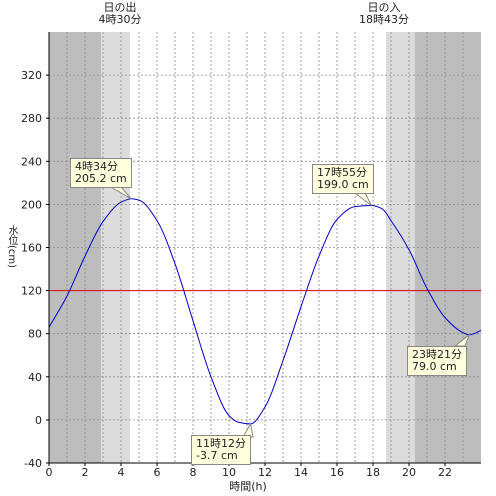 The image size is (496, 496). Describe the element at coordinates (101, 173) in the screenshot. I see `callout-high-1: 4時34分 205.2 cm` at that location.